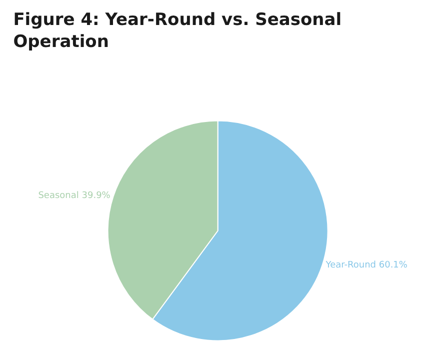  What do you see at coordinates (177, 31) in the screenshot?
I see `chart-title: Figure 4: Year-Round vs. Seasonal Operation` at bounding box center [177, 31].